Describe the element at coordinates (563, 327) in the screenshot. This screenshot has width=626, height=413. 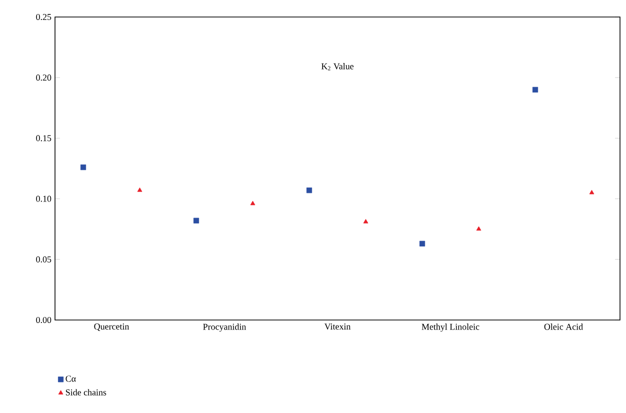
I see `x-tick-label: Oleic Acid` at that location.